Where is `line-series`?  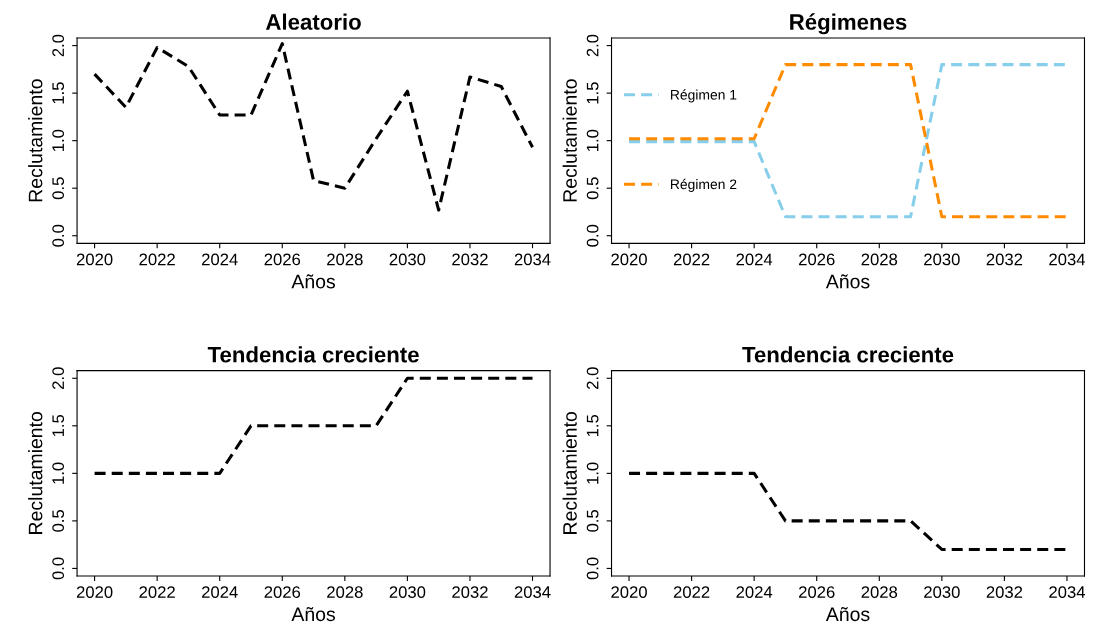 line-series is located at coordinates (314, 127).